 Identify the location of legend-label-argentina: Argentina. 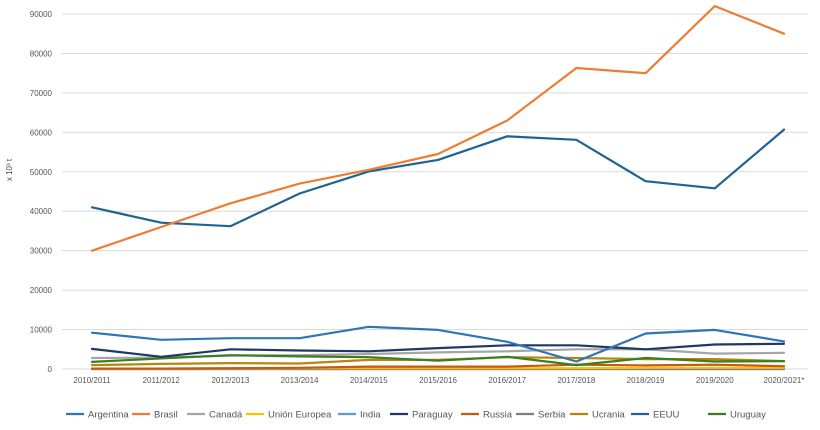
(108, 415).